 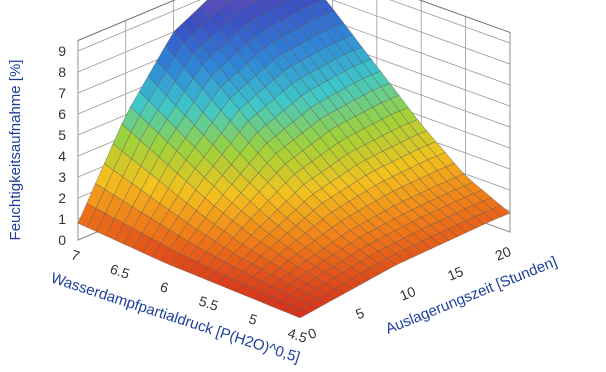 I want to click on x-tick-label: 6.5, so click(x=120, y=271).